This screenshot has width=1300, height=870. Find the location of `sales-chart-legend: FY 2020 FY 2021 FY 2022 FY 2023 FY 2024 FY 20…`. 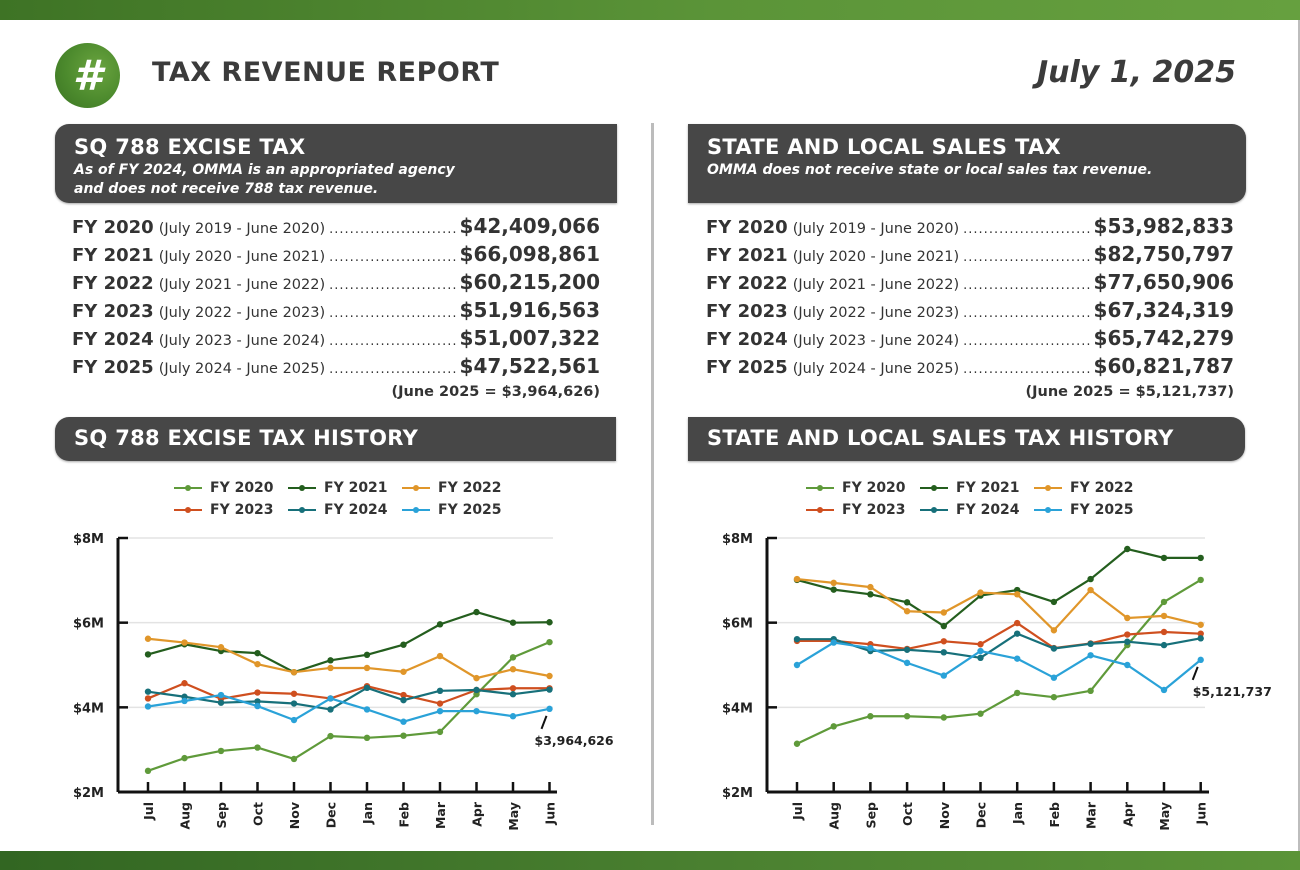

sales-chart-legend: FY 2020 FY 2021 FY 2022 FY 2023 FY 2024 FY 20… is located at coordinates (977, 499).